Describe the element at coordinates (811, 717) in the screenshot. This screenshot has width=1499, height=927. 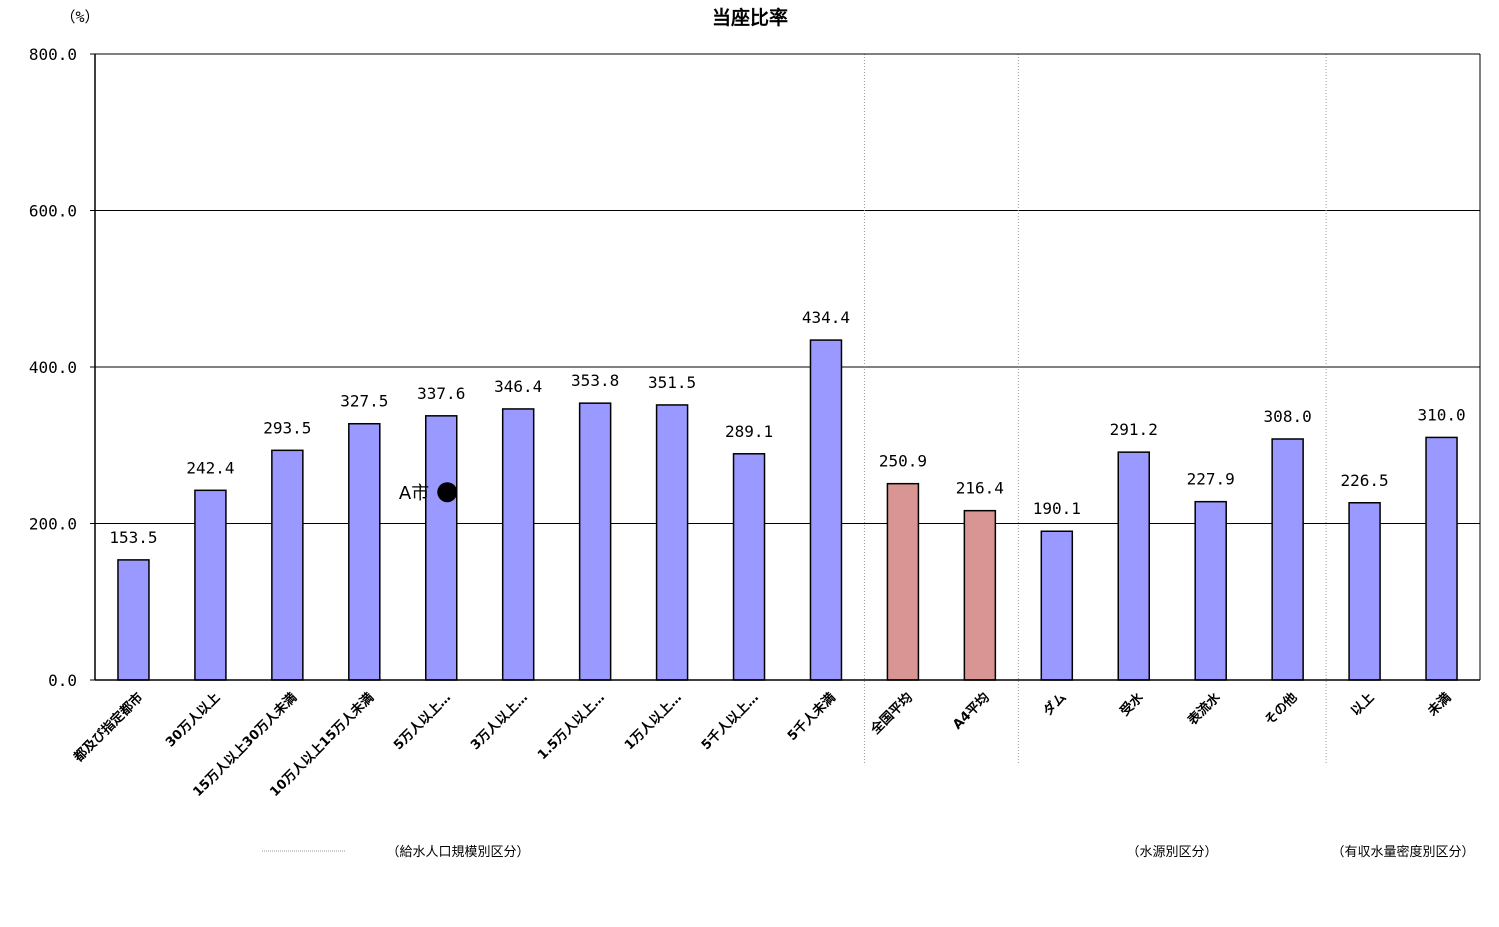
I see `x-tick-label: 5千人未満` at that location.